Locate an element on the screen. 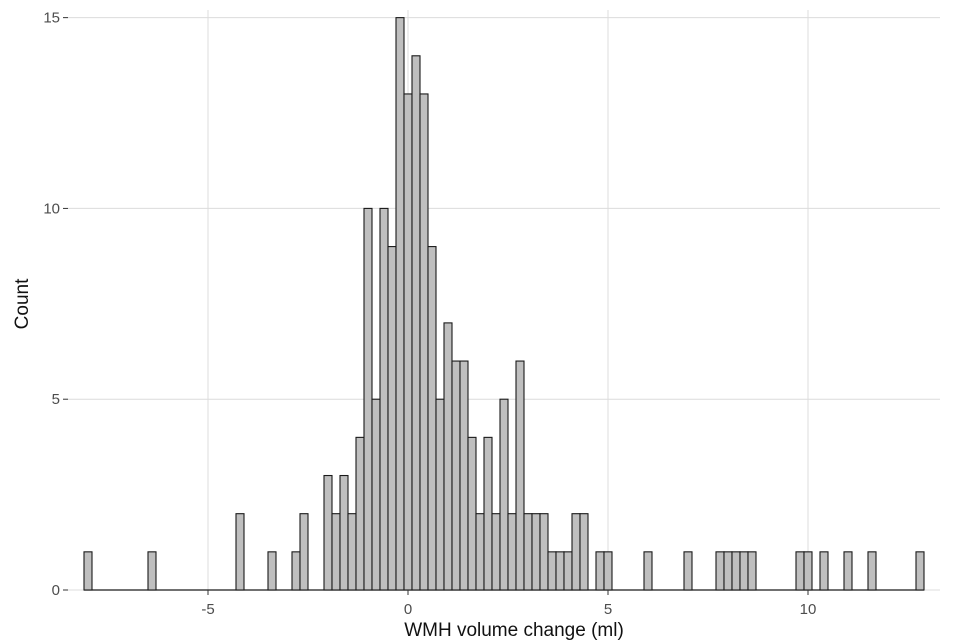  x-tick-label: 10 is located at coordinates (808, 609).